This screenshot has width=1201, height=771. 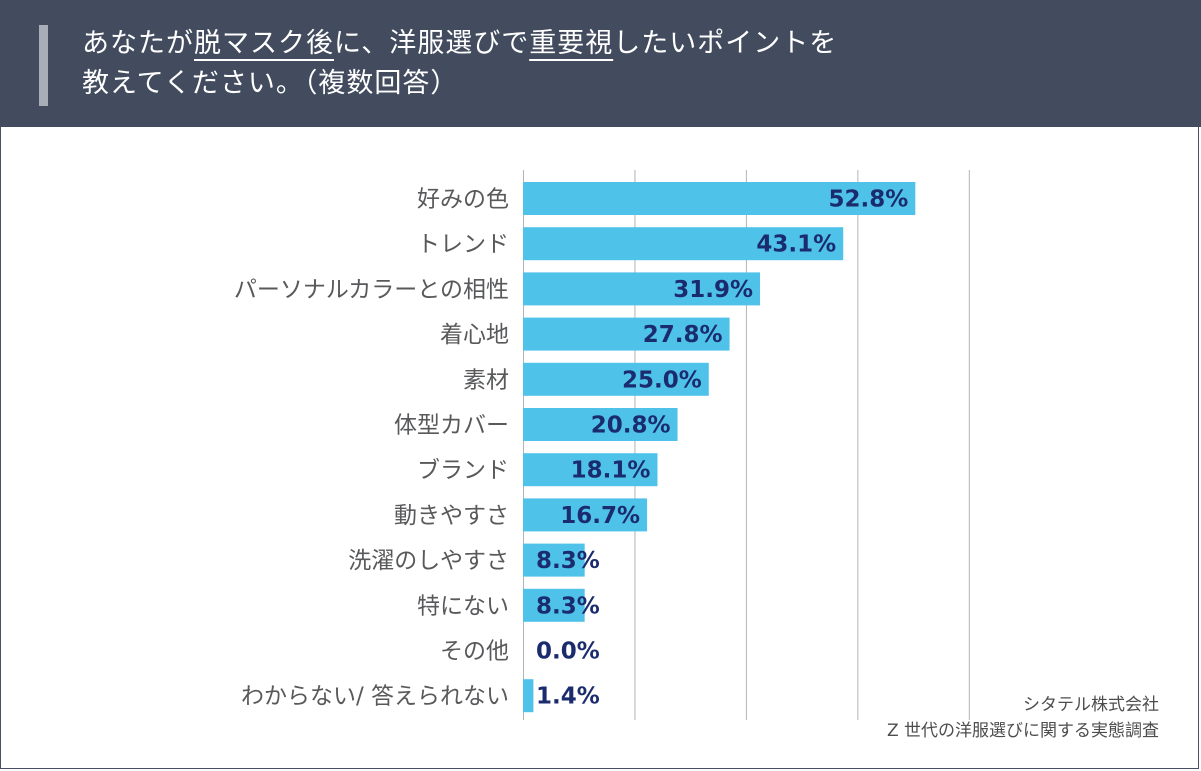 I want to click on category-label: 素材, so click(x=486, y=380).